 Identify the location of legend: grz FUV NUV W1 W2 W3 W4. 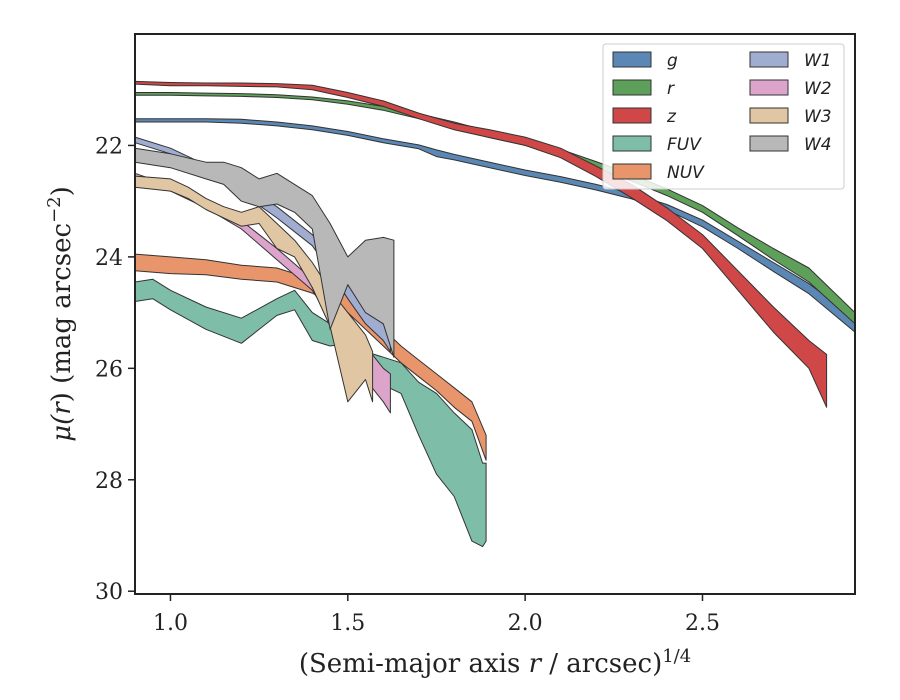
(723, 116).